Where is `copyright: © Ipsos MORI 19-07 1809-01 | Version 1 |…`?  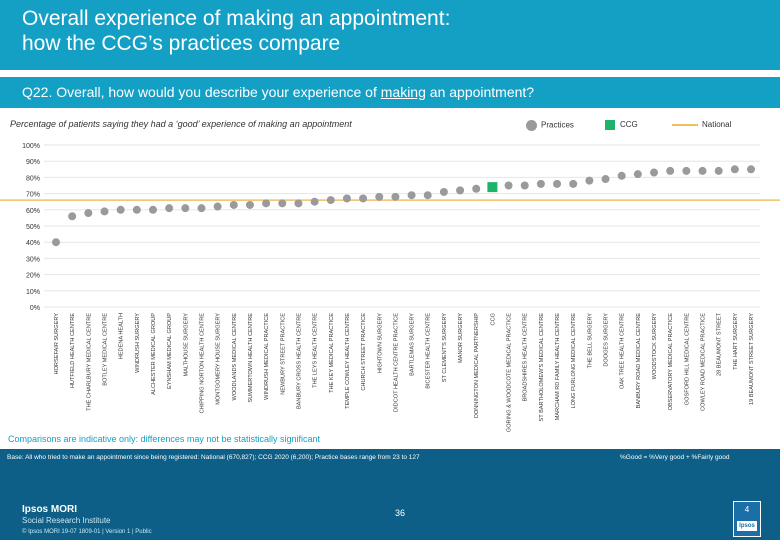
copyright: © Ipsos MORI 19-07 1809-01 | Version 1 |… is located at coordinates (87, 532).